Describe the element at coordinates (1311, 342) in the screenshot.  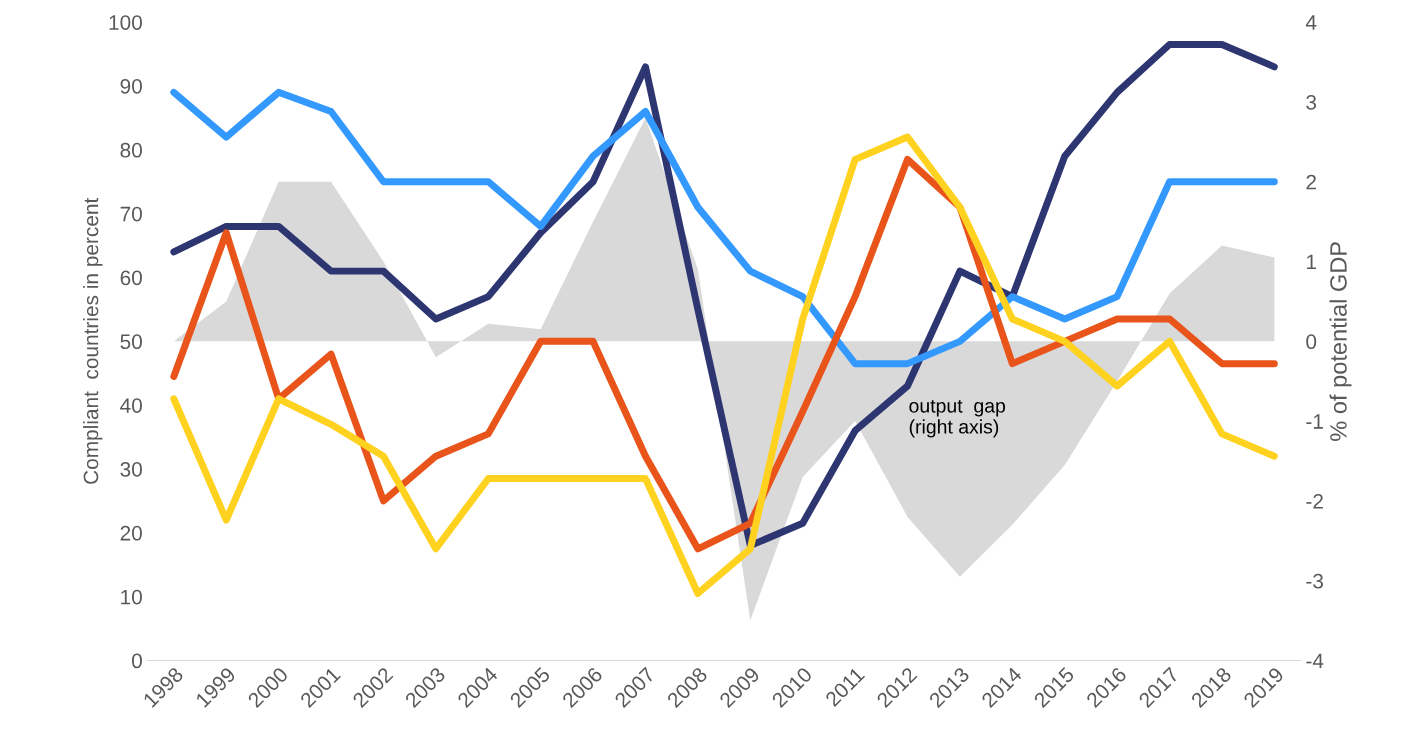
I see `y2-tick-label: 0` at that location.